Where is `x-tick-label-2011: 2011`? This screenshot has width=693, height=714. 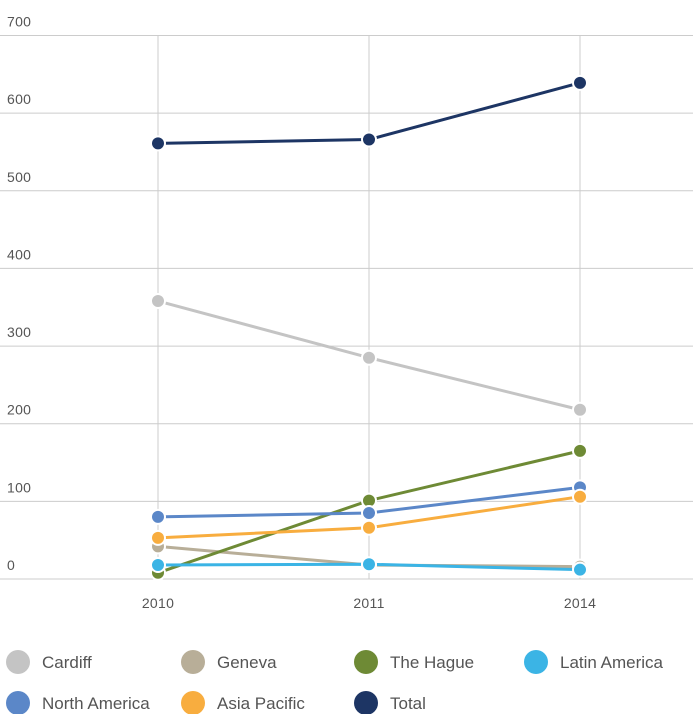
x-tick-label-2011: 2011 is located at coordinates (368, 603).